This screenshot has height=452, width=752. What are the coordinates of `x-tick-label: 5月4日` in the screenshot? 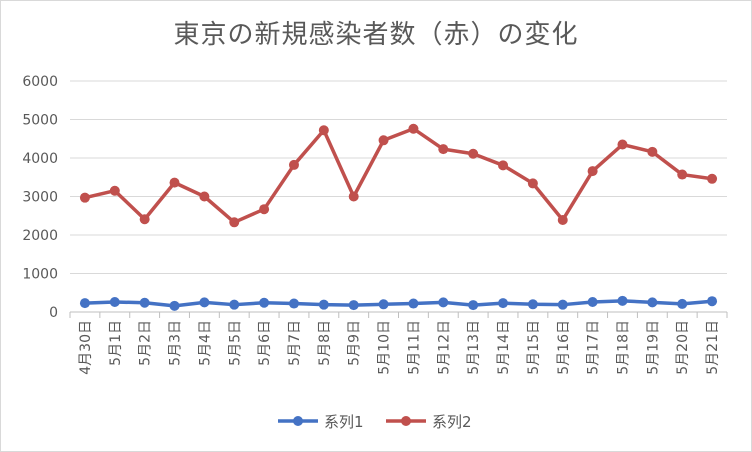 It's located at (205, 343).